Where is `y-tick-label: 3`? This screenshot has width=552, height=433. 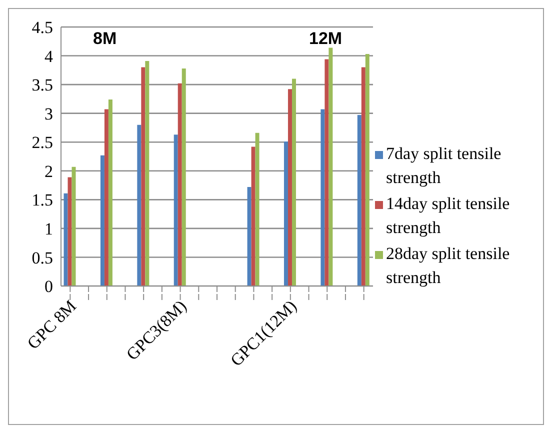 y-tick-label: 3 is located at coordinates (48, 114).